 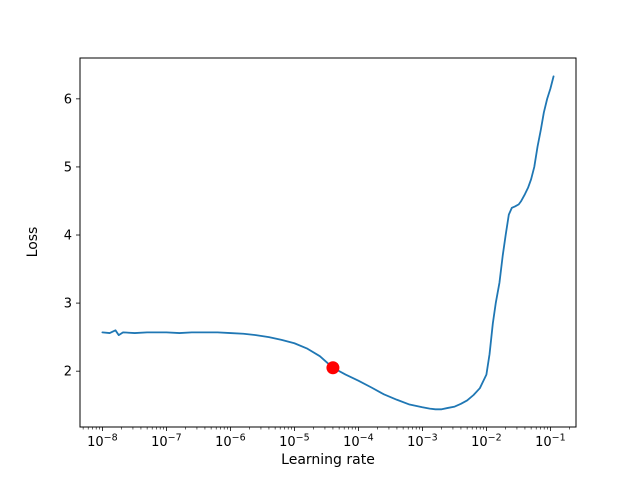 I want to click on x-tick-label: 10⁻¹, so click(x=550, y=442).